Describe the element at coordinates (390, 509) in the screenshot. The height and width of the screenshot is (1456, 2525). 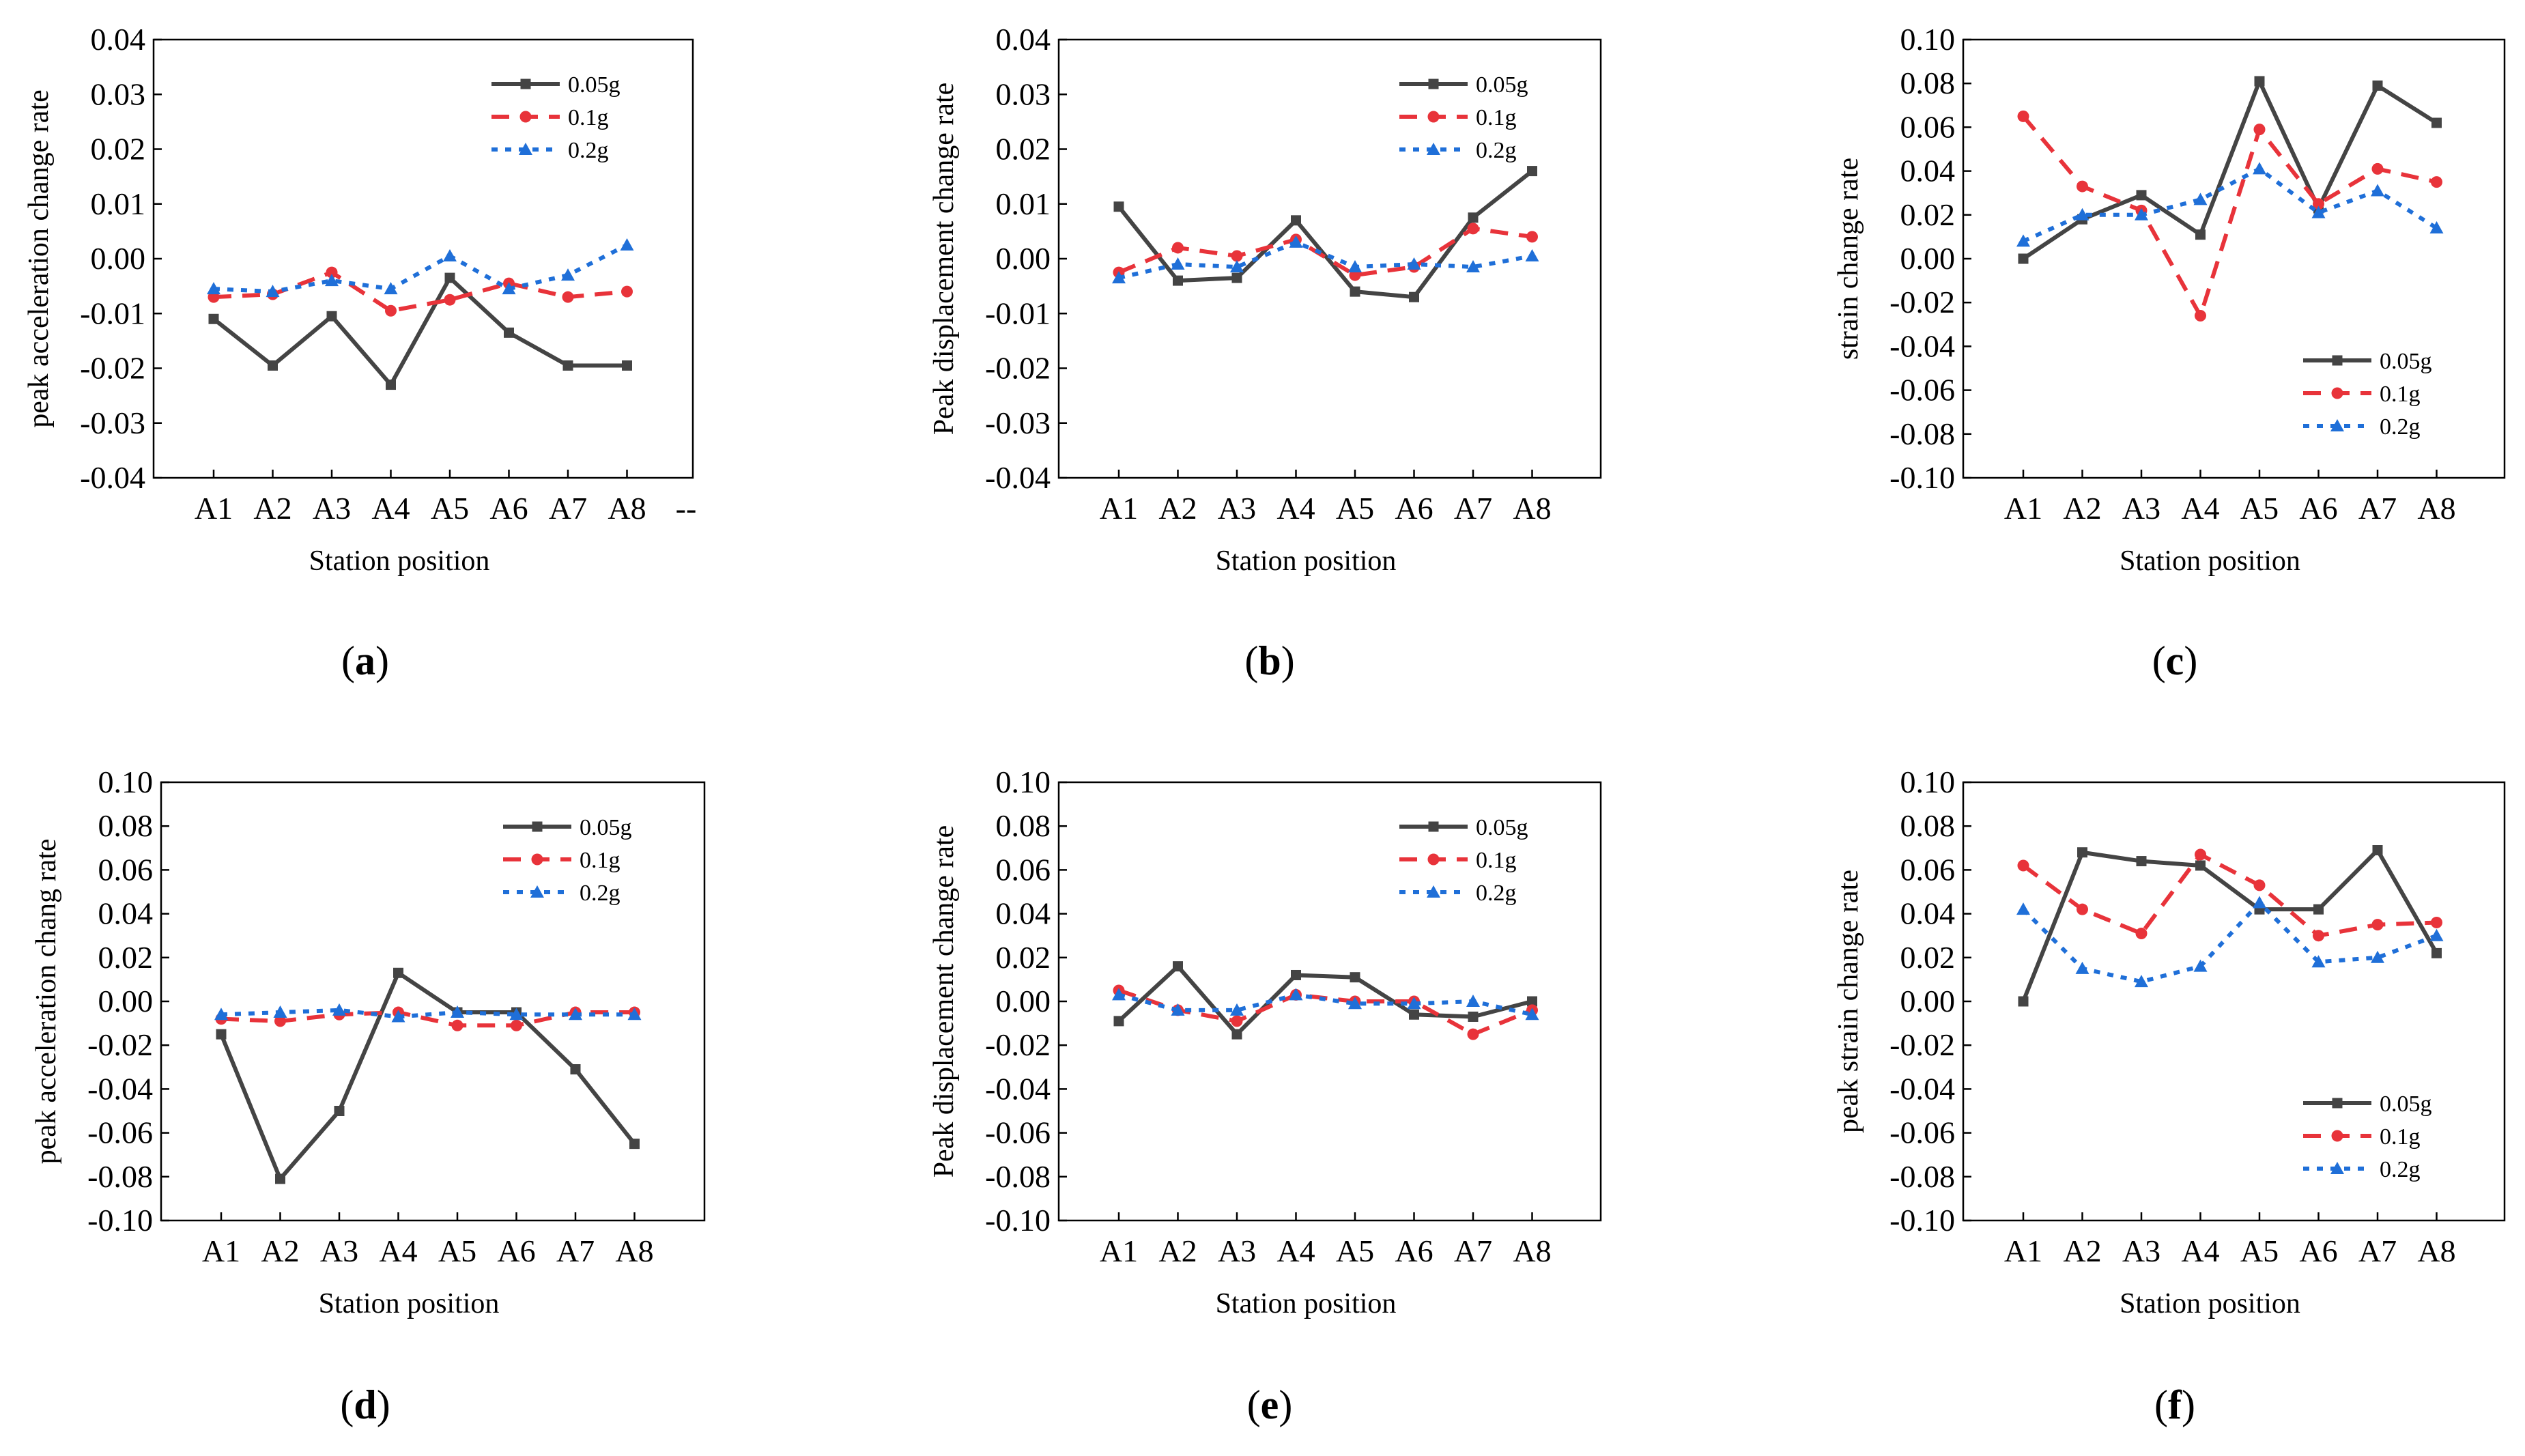
I see `x-tick-label: A4` at that location.